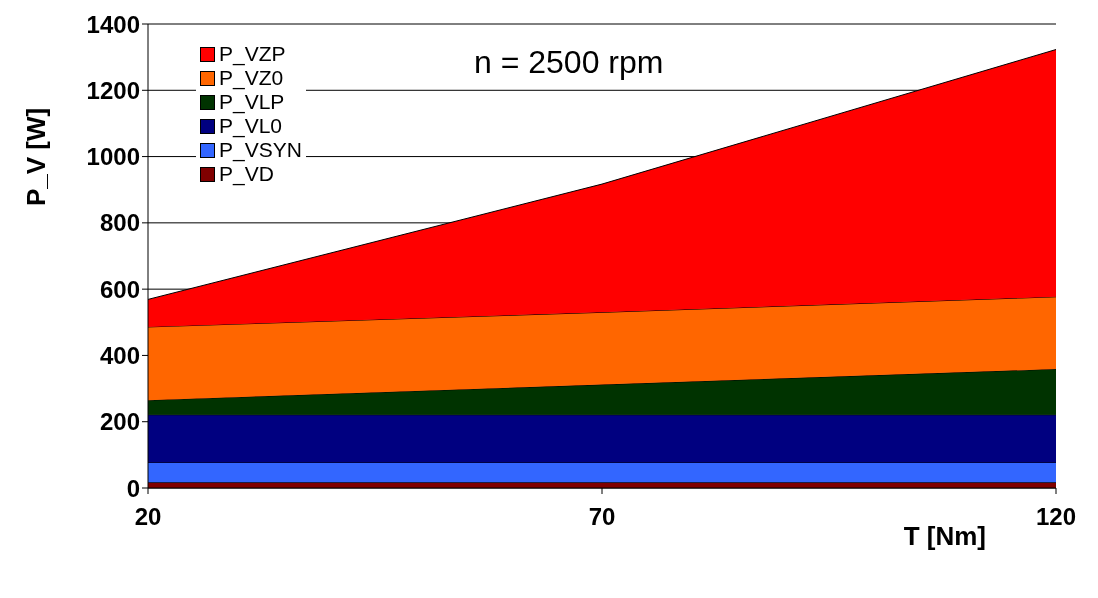 The height and width of the screenshot is (598, 1098). I want to click on y-tick-label: 1200, so click(113, 90).